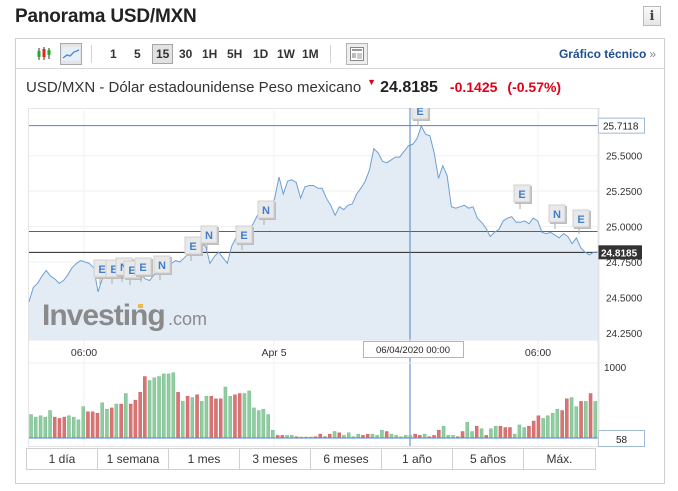 The image size is (678, 491). What do you see at coordinates (310, 54) in the screenshot?
I see `timeframe-1m: 1M` at bounding box center [310, 54].